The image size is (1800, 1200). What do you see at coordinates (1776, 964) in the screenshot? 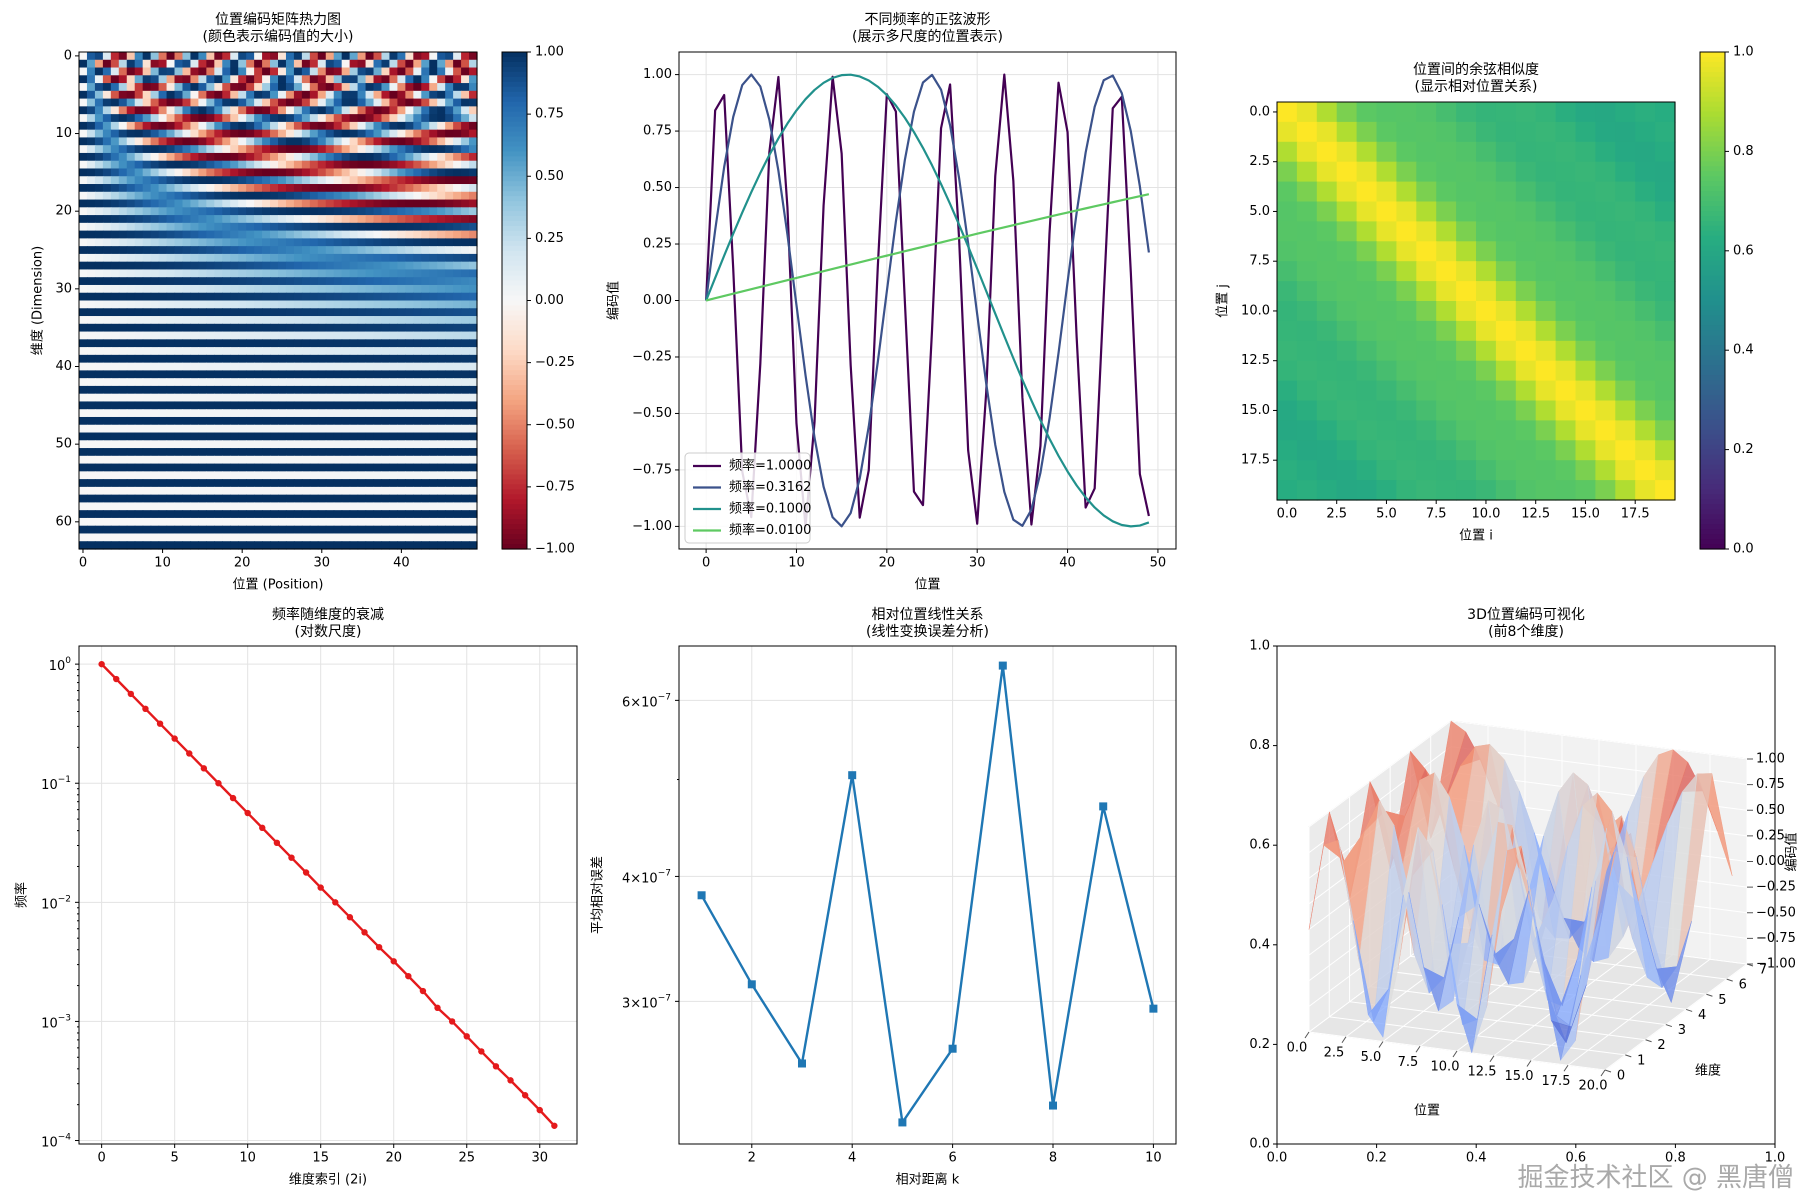
I see `z3d-tick-label: −1.00` at bounding box center [1776, 964].